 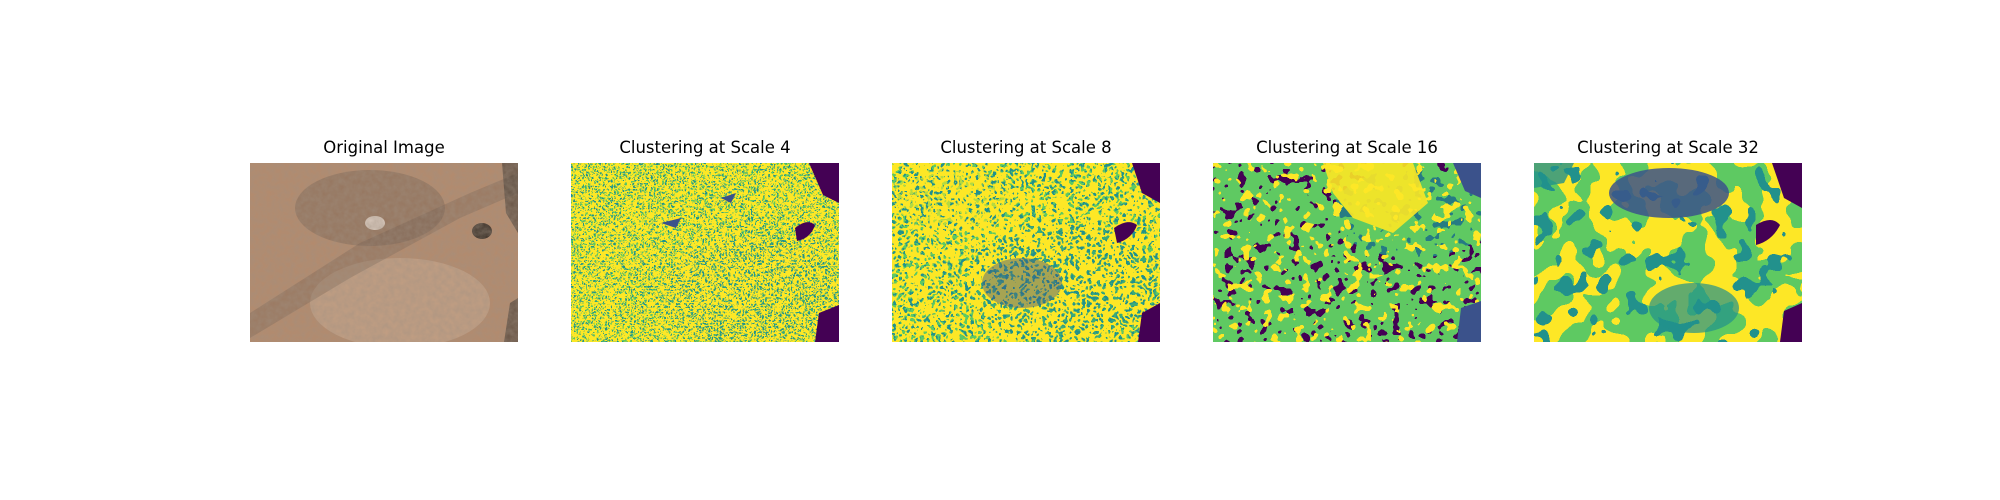 I want to click on panel-original-image: Original Image, so click(x=384, y=240).